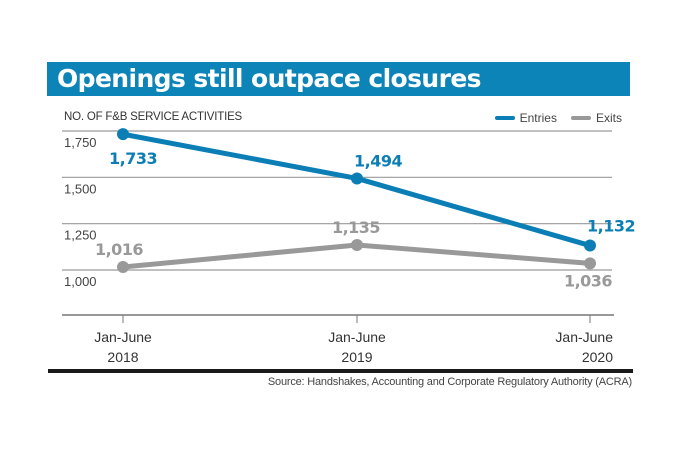  I want to click on title-banner: Openings still outpace closures, so click(338, 79).